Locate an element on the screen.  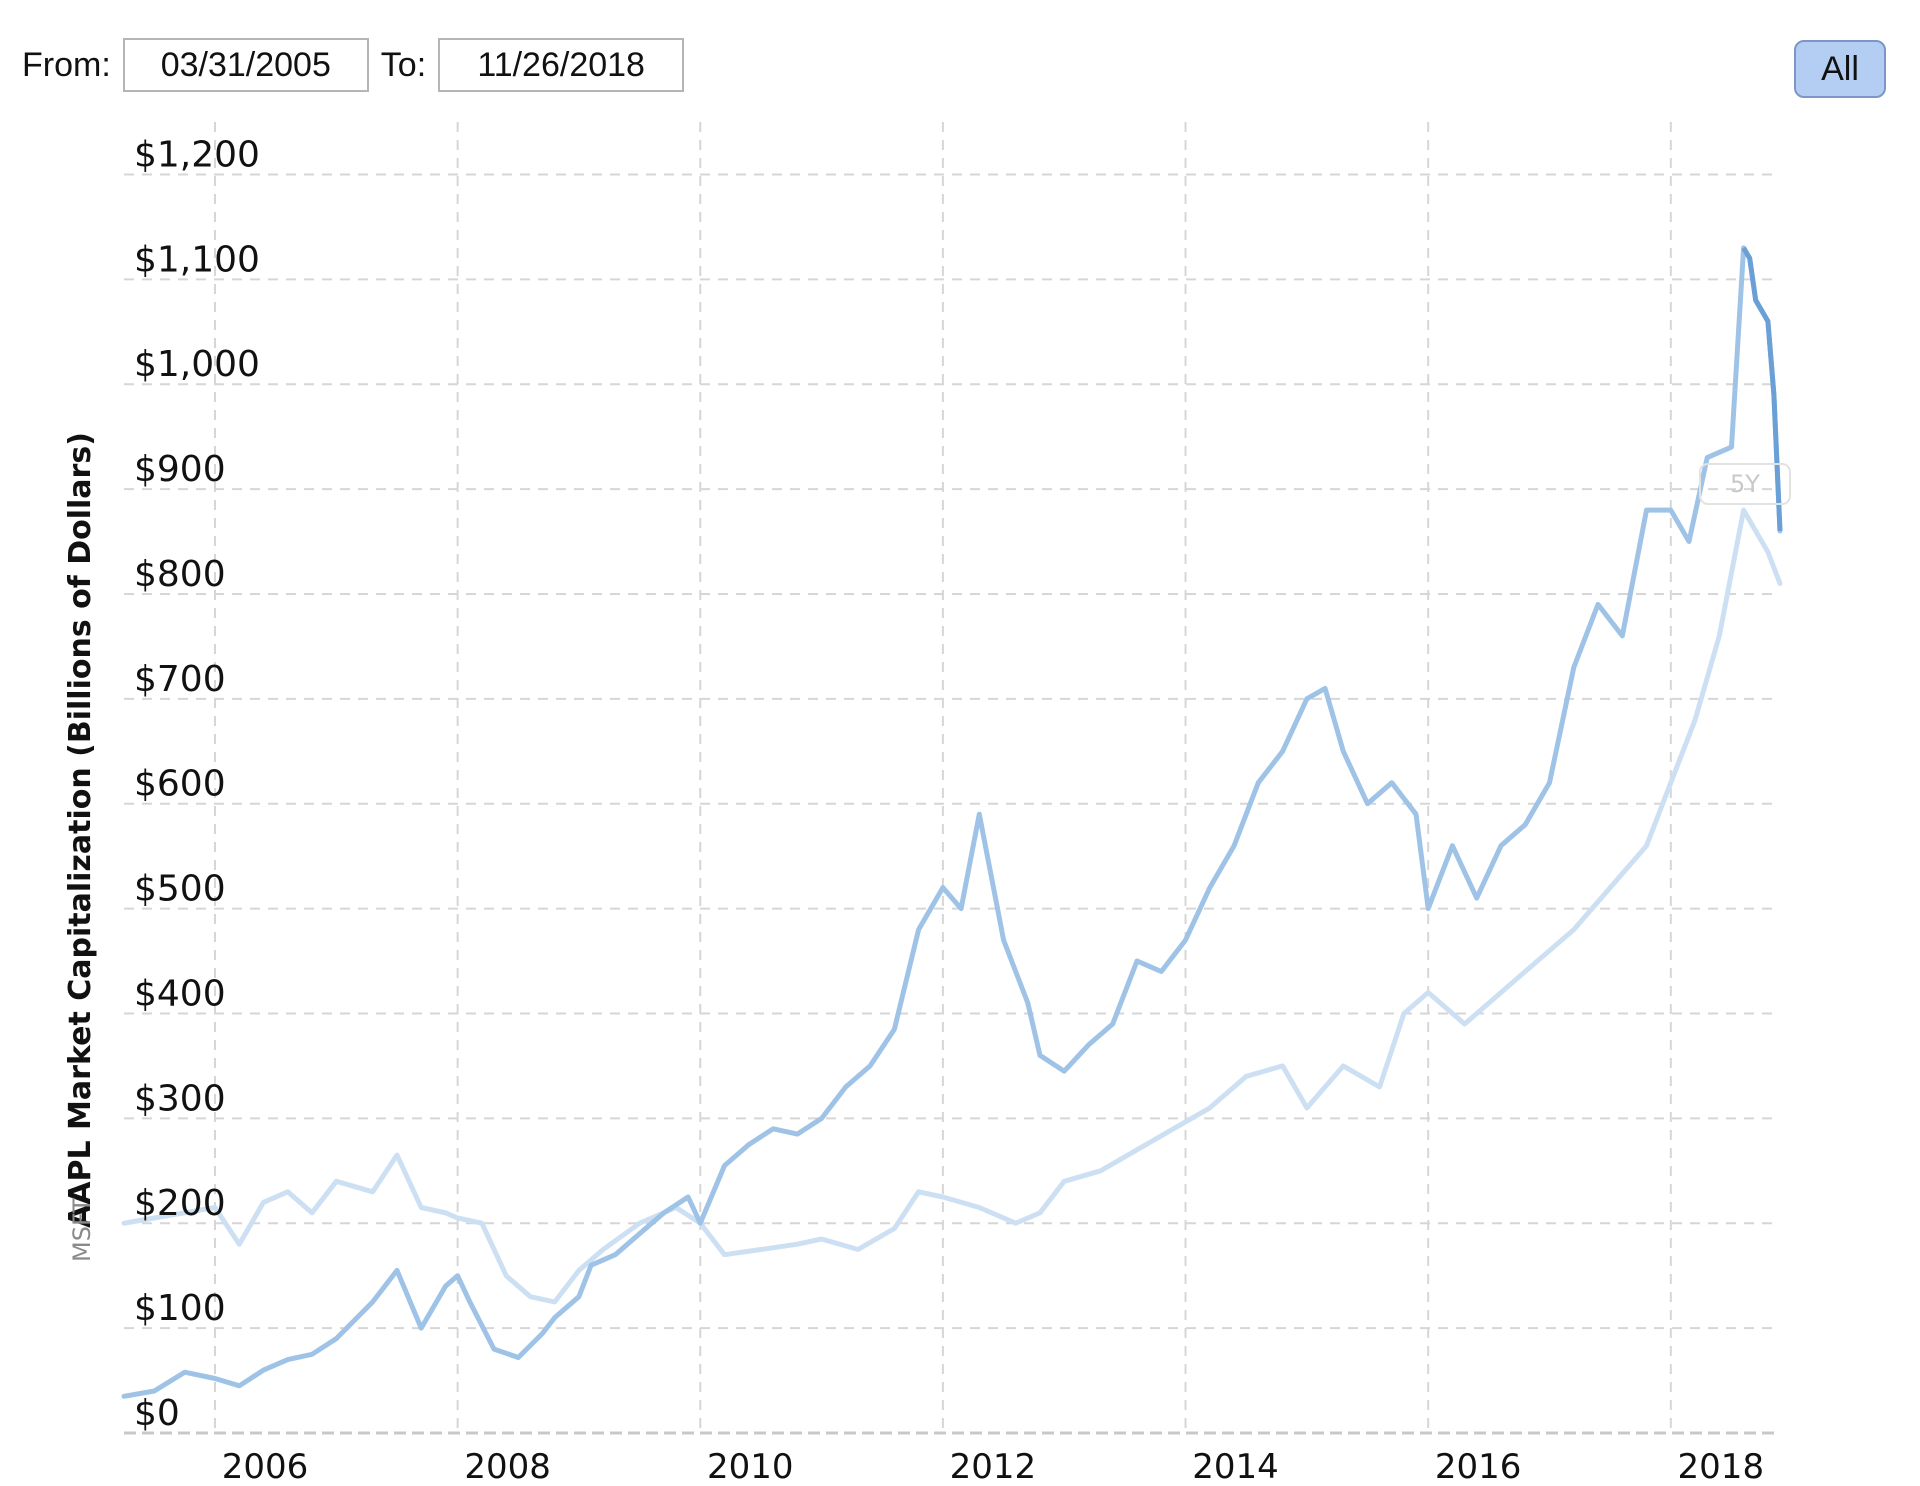
x-tick-label-3: 2012 is located at coordinates (993, 1466).